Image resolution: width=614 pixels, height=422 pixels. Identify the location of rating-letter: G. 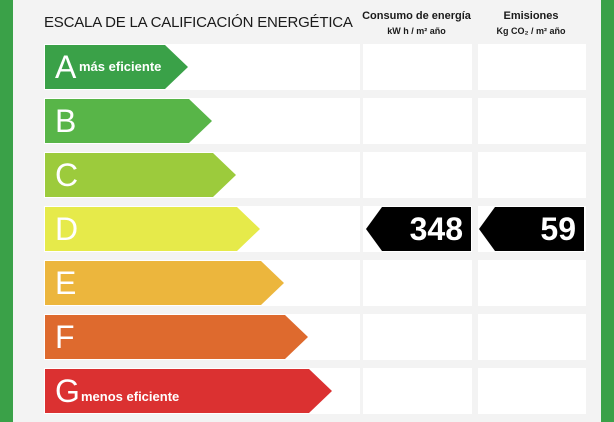
(67, 391).